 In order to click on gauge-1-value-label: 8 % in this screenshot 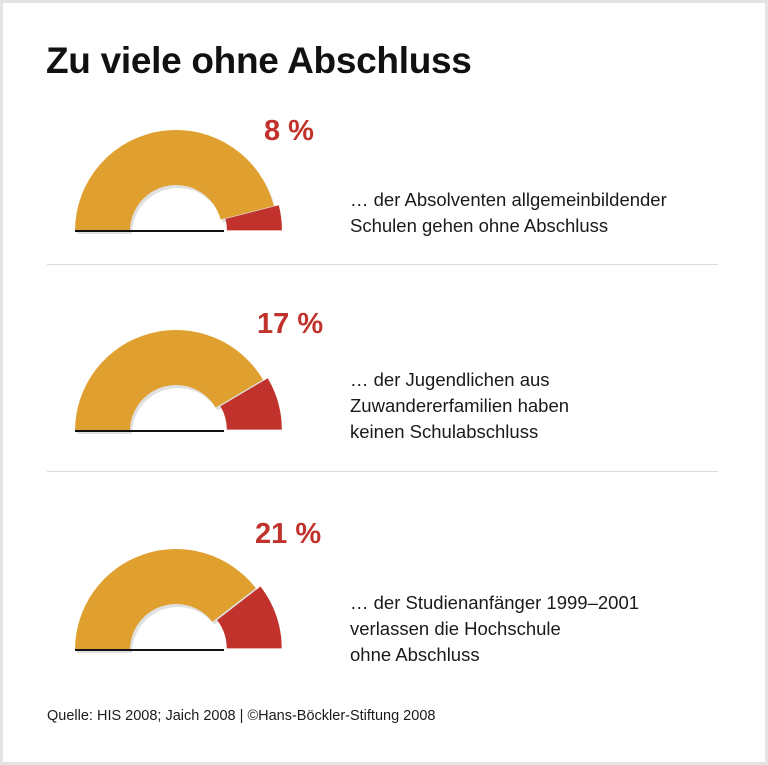, I will do `click(289, 131)`.